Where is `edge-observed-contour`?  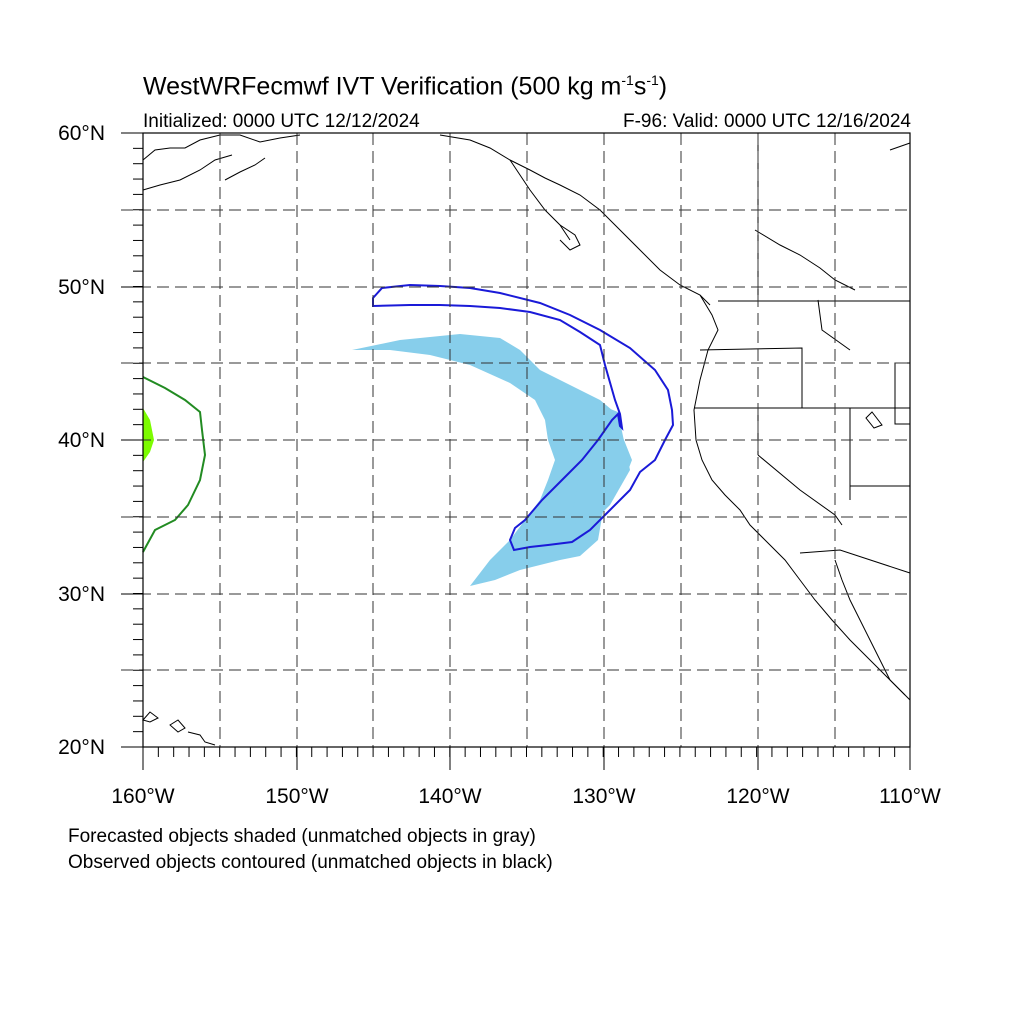 edge-observed-contour is located at coordinates (174, 464).